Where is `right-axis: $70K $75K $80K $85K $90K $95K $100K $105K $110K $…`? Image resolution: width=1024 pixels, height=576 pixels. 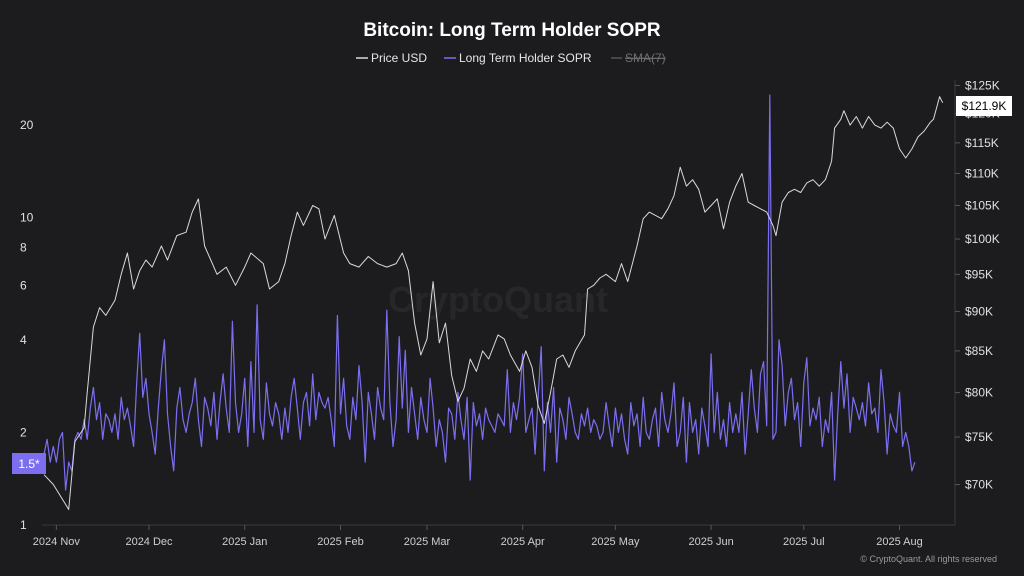 right-axis: $70K $75K $80K $85K $90K $95K $100K $105K $110K $… is located at coordinates (977, 285).